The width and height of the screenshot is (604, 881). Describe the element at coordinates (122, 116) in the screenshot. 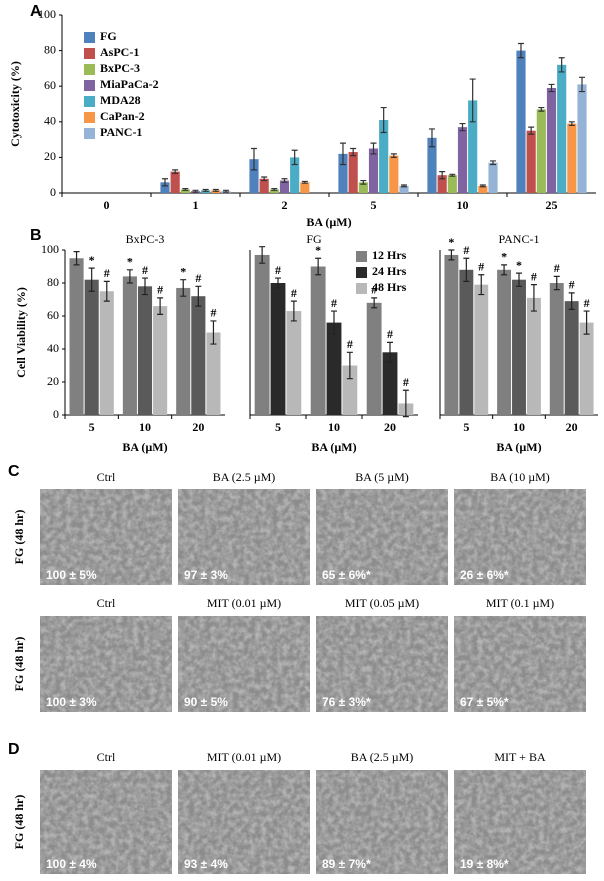

I see `legend-label: CaPan-2` at that location.